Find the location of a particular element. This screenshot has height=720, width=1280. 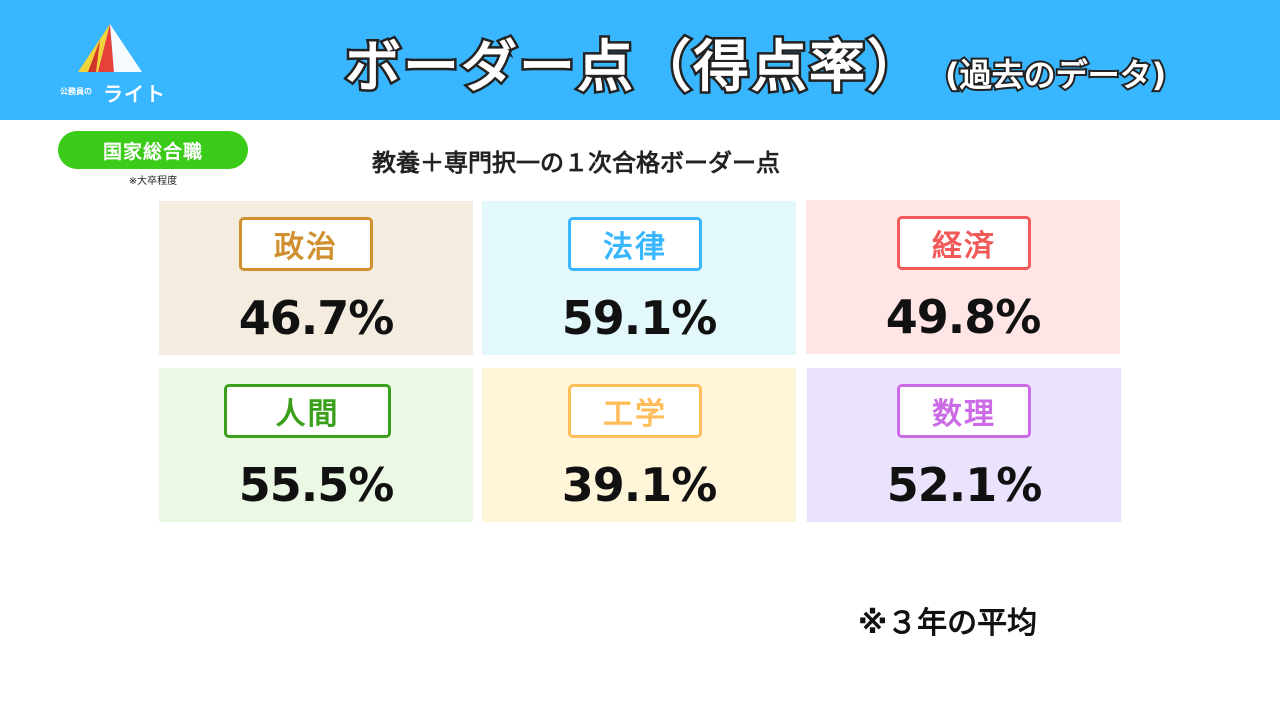

subject-label: 人間 is located at coordinates (307, 411).